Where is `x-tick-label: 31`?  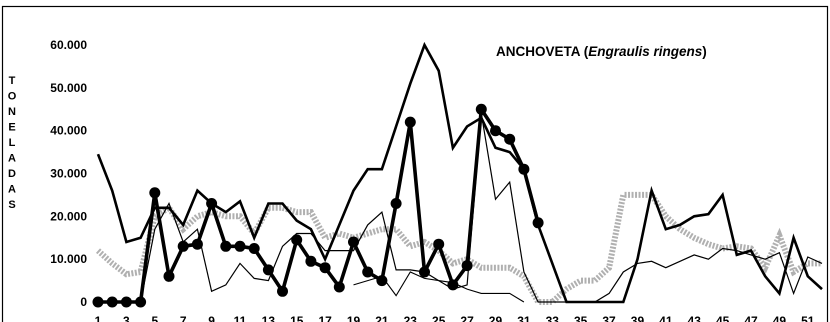 x-tick-label: 31 is located at coordinates (524, 318).